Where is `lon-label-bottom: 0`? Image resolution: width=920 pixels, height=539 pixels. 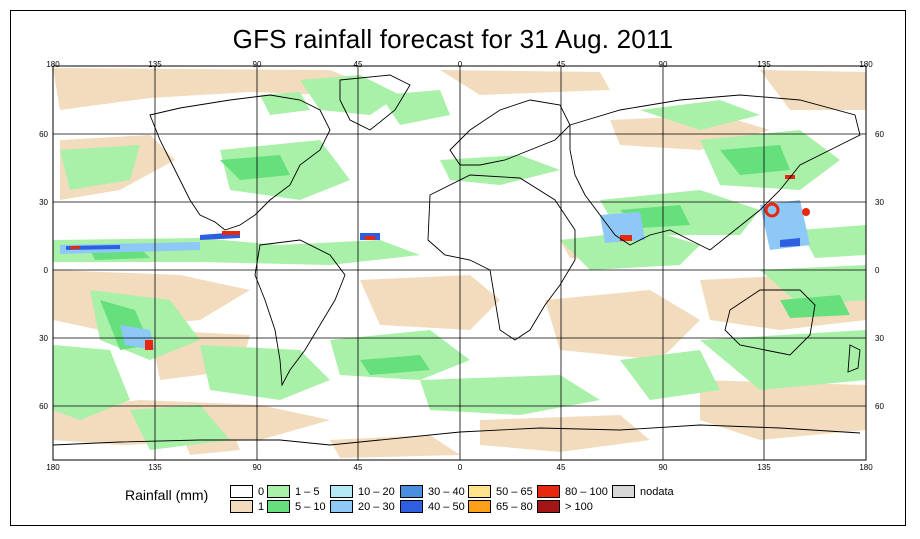
lon-label-bottom: 0 is located at coordinates (460, 467).